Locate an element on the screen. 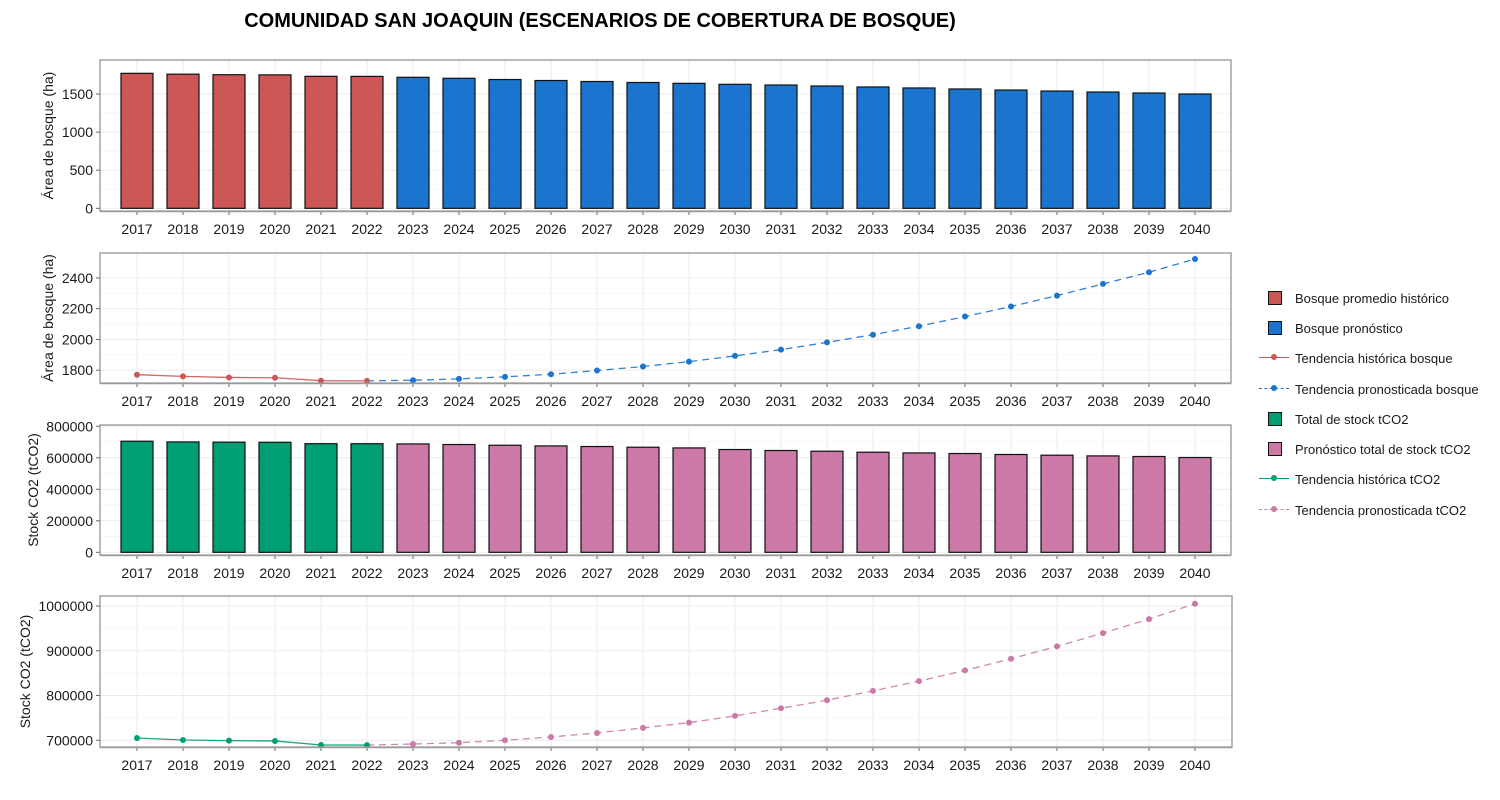 This screenshot has height=800, width=1500. y-axis-label: Área de bosque (ha) is located at coordinates (48, 136).